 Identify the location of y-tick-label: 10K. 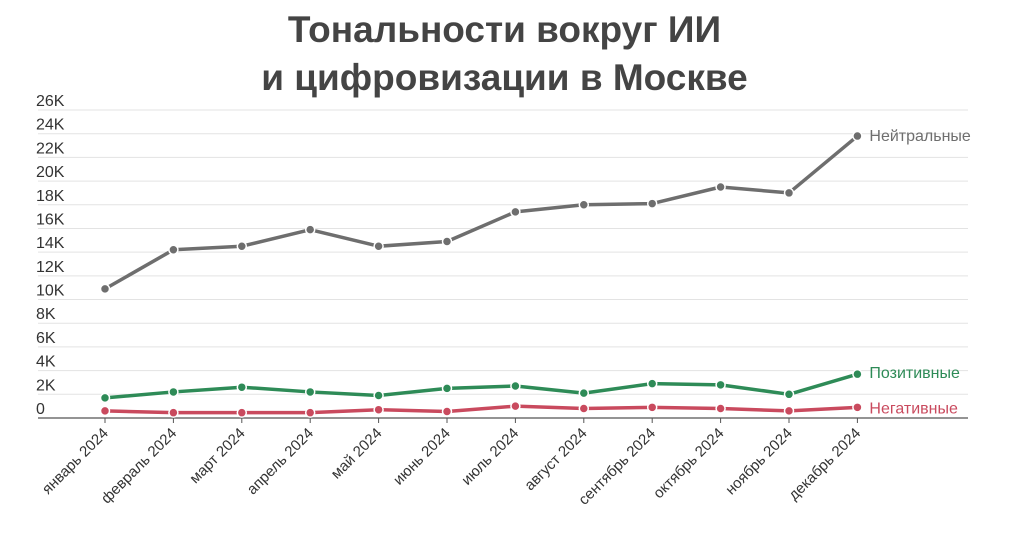
(50, 291).